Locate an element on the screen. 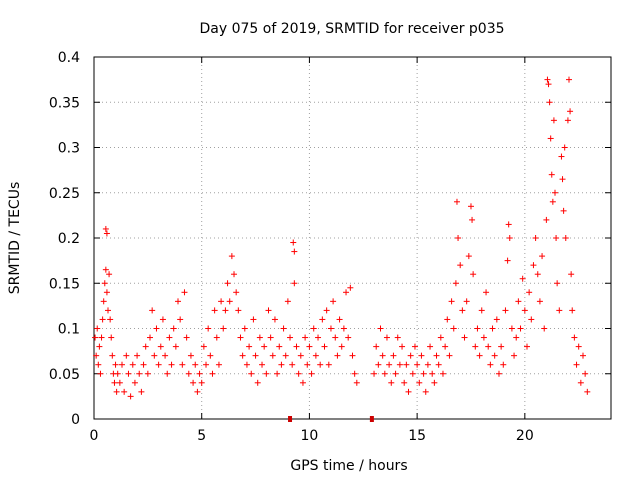 This screenshot has height=480, width=640. x-tick-label: 10 is located at coordinates (310, 436).